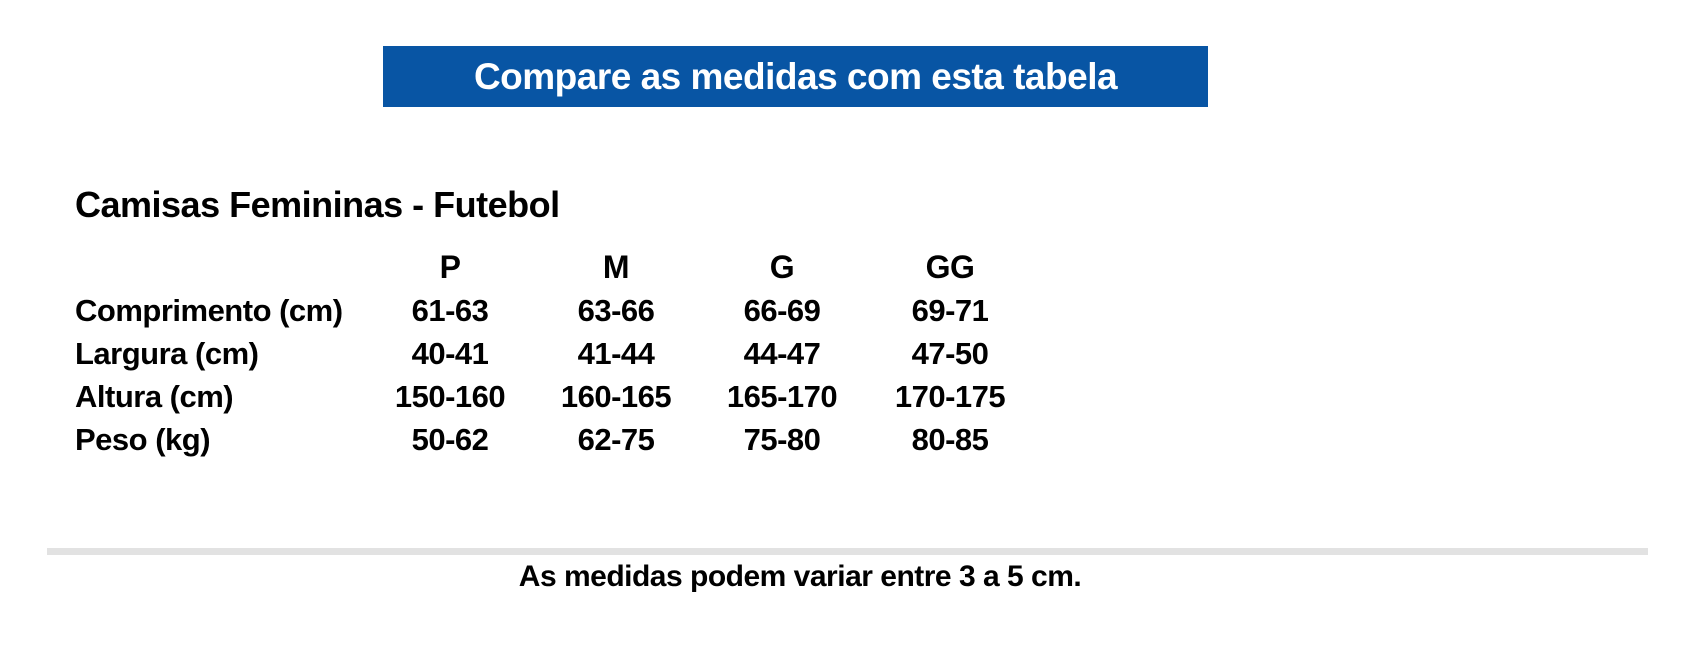 Image resolution: width=1696 pixels, height=653 pixels. What do you see at coordinates (450, 396) in the screenshot?
I see `cell-altura-p: 150-160` at bounding box center [450, 396].